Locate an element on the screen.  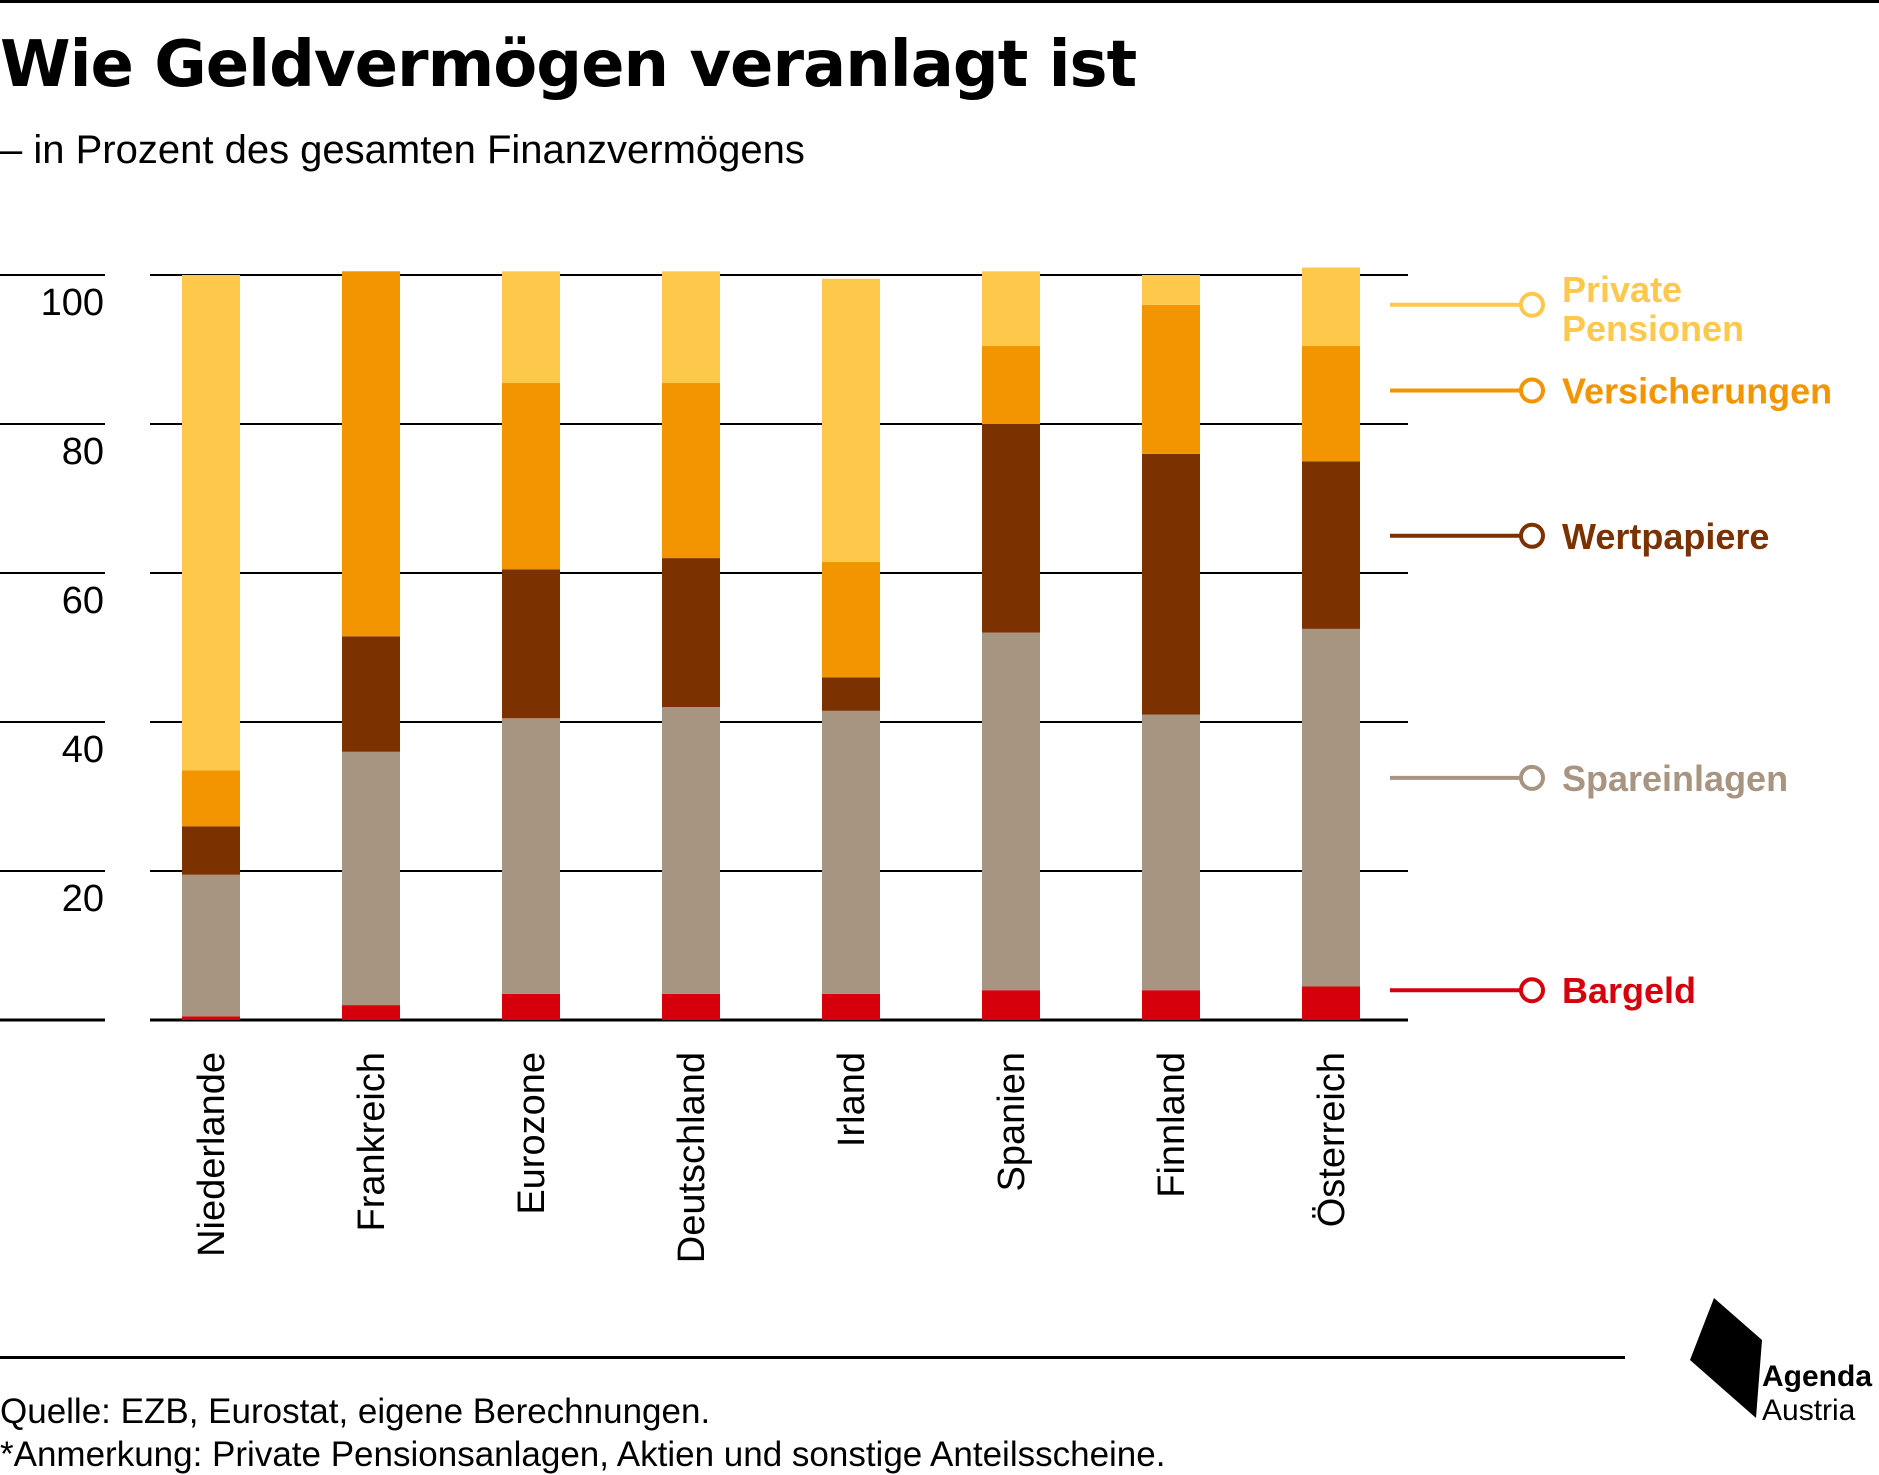
logo-country: Austria is located at coordinates (1809, 1410).